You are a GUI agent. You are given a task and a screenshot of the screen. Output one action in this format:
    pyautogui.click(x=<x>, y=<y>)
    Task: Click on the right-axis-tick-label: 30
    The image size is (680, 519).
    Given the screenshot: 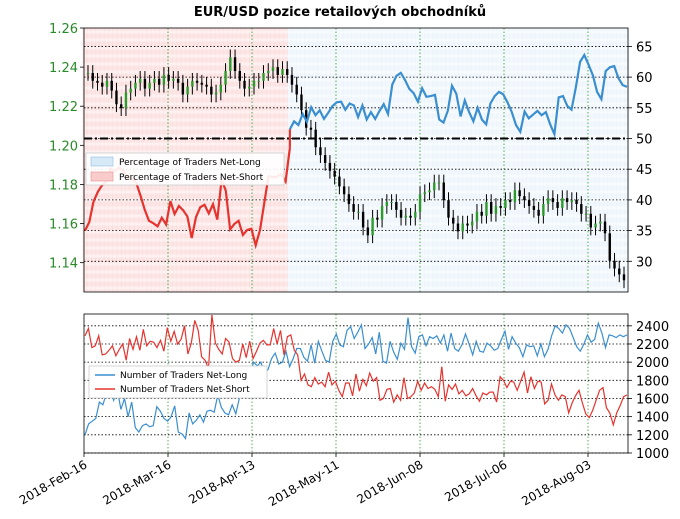 What is the action you would take?
    pyautogui.click(x=644, y=262)
    